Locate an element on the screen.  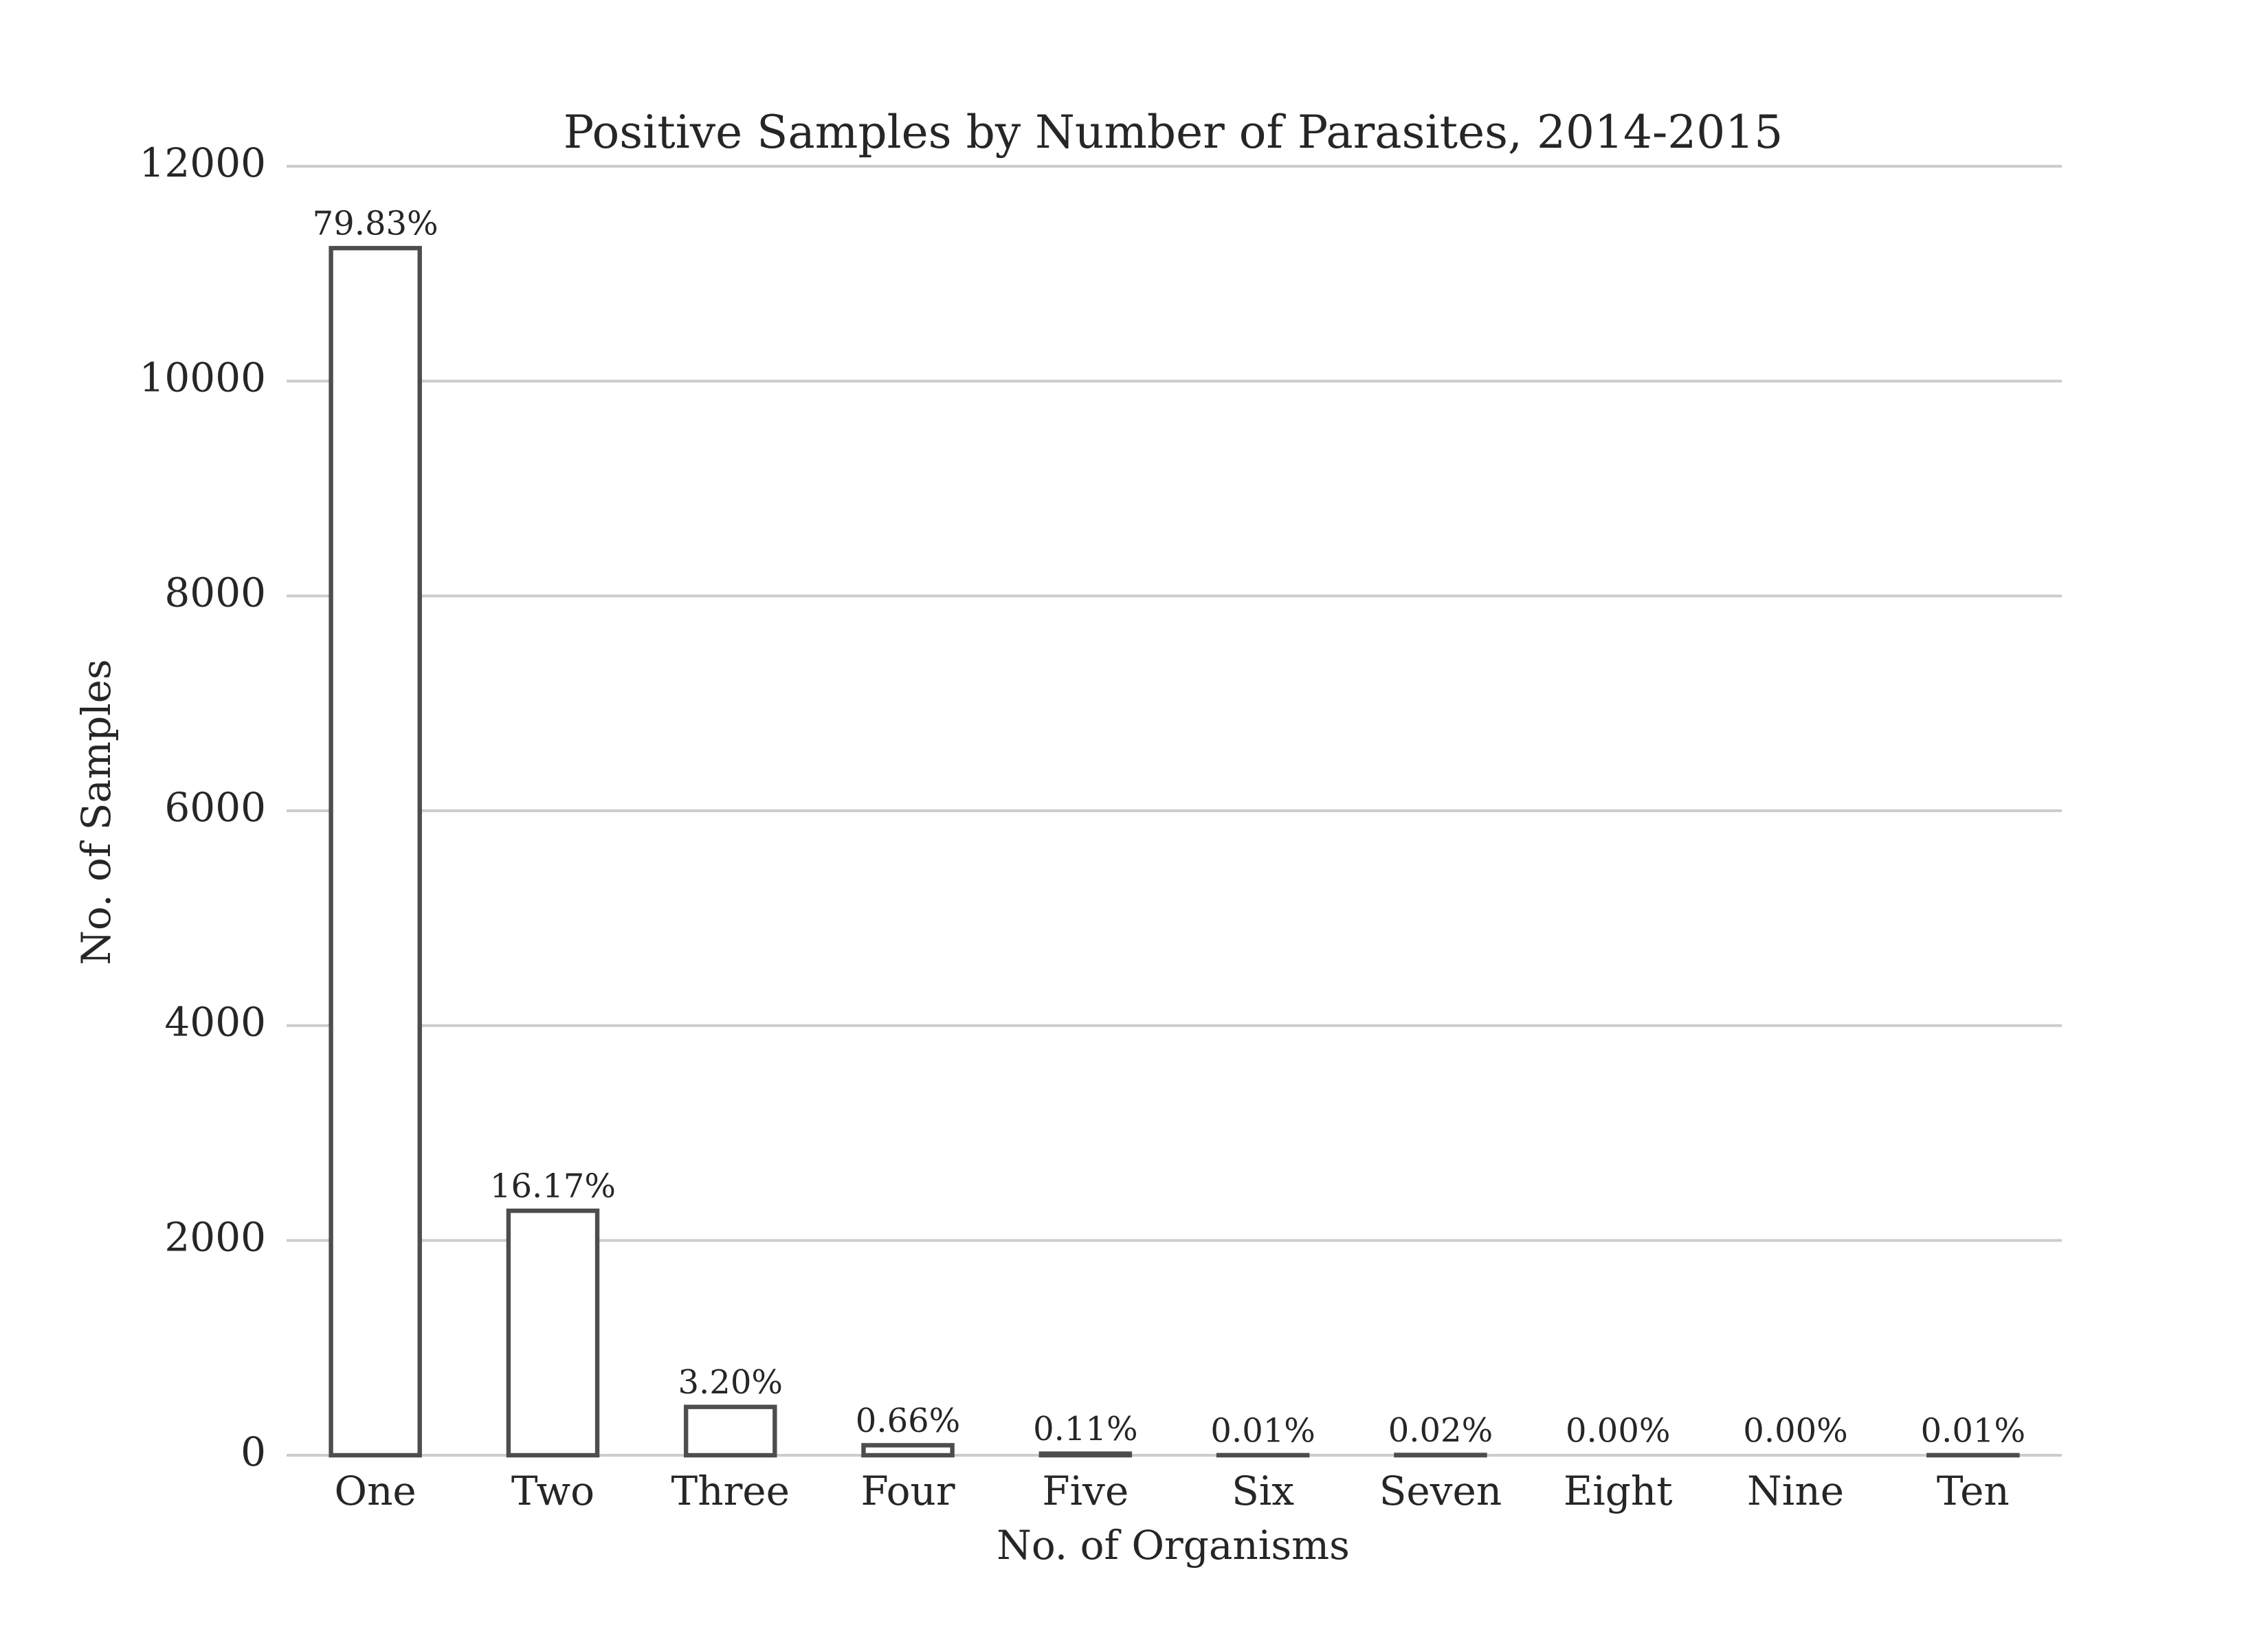
x-tick-label: Four is located at coordinates (908, 1491).